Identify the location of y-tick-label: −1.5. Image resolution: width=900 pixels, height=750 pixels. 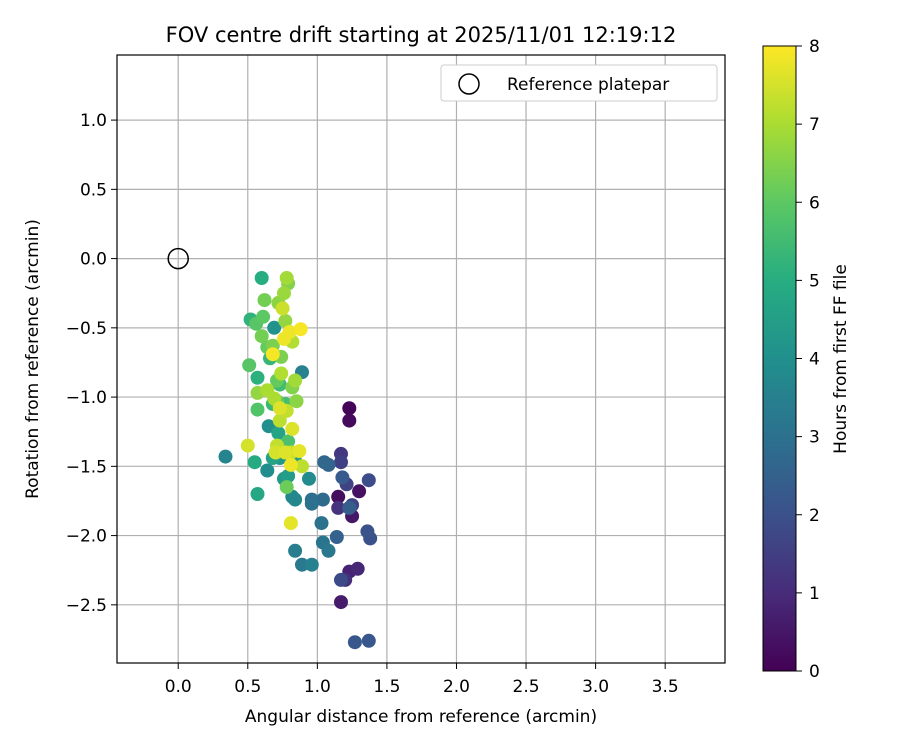
(86, 467).